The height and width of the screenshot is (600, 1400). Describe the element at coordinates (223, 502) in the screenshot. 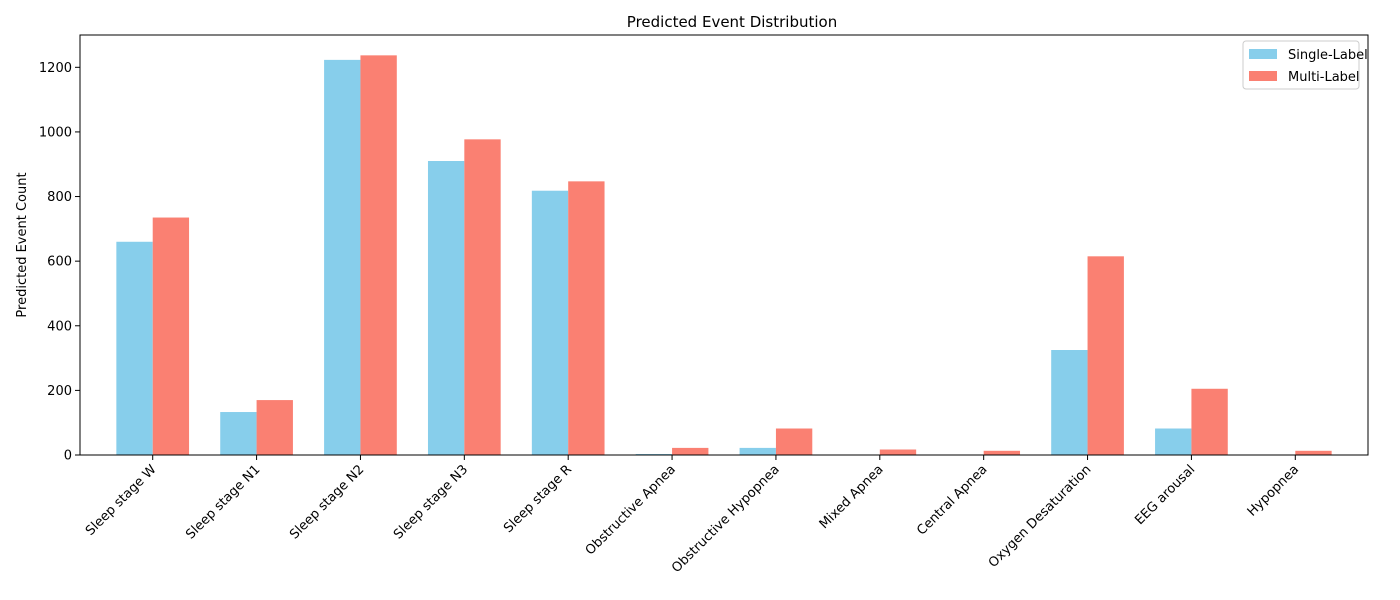

I see `x-tick-label: Sleep stage N1` at that location.